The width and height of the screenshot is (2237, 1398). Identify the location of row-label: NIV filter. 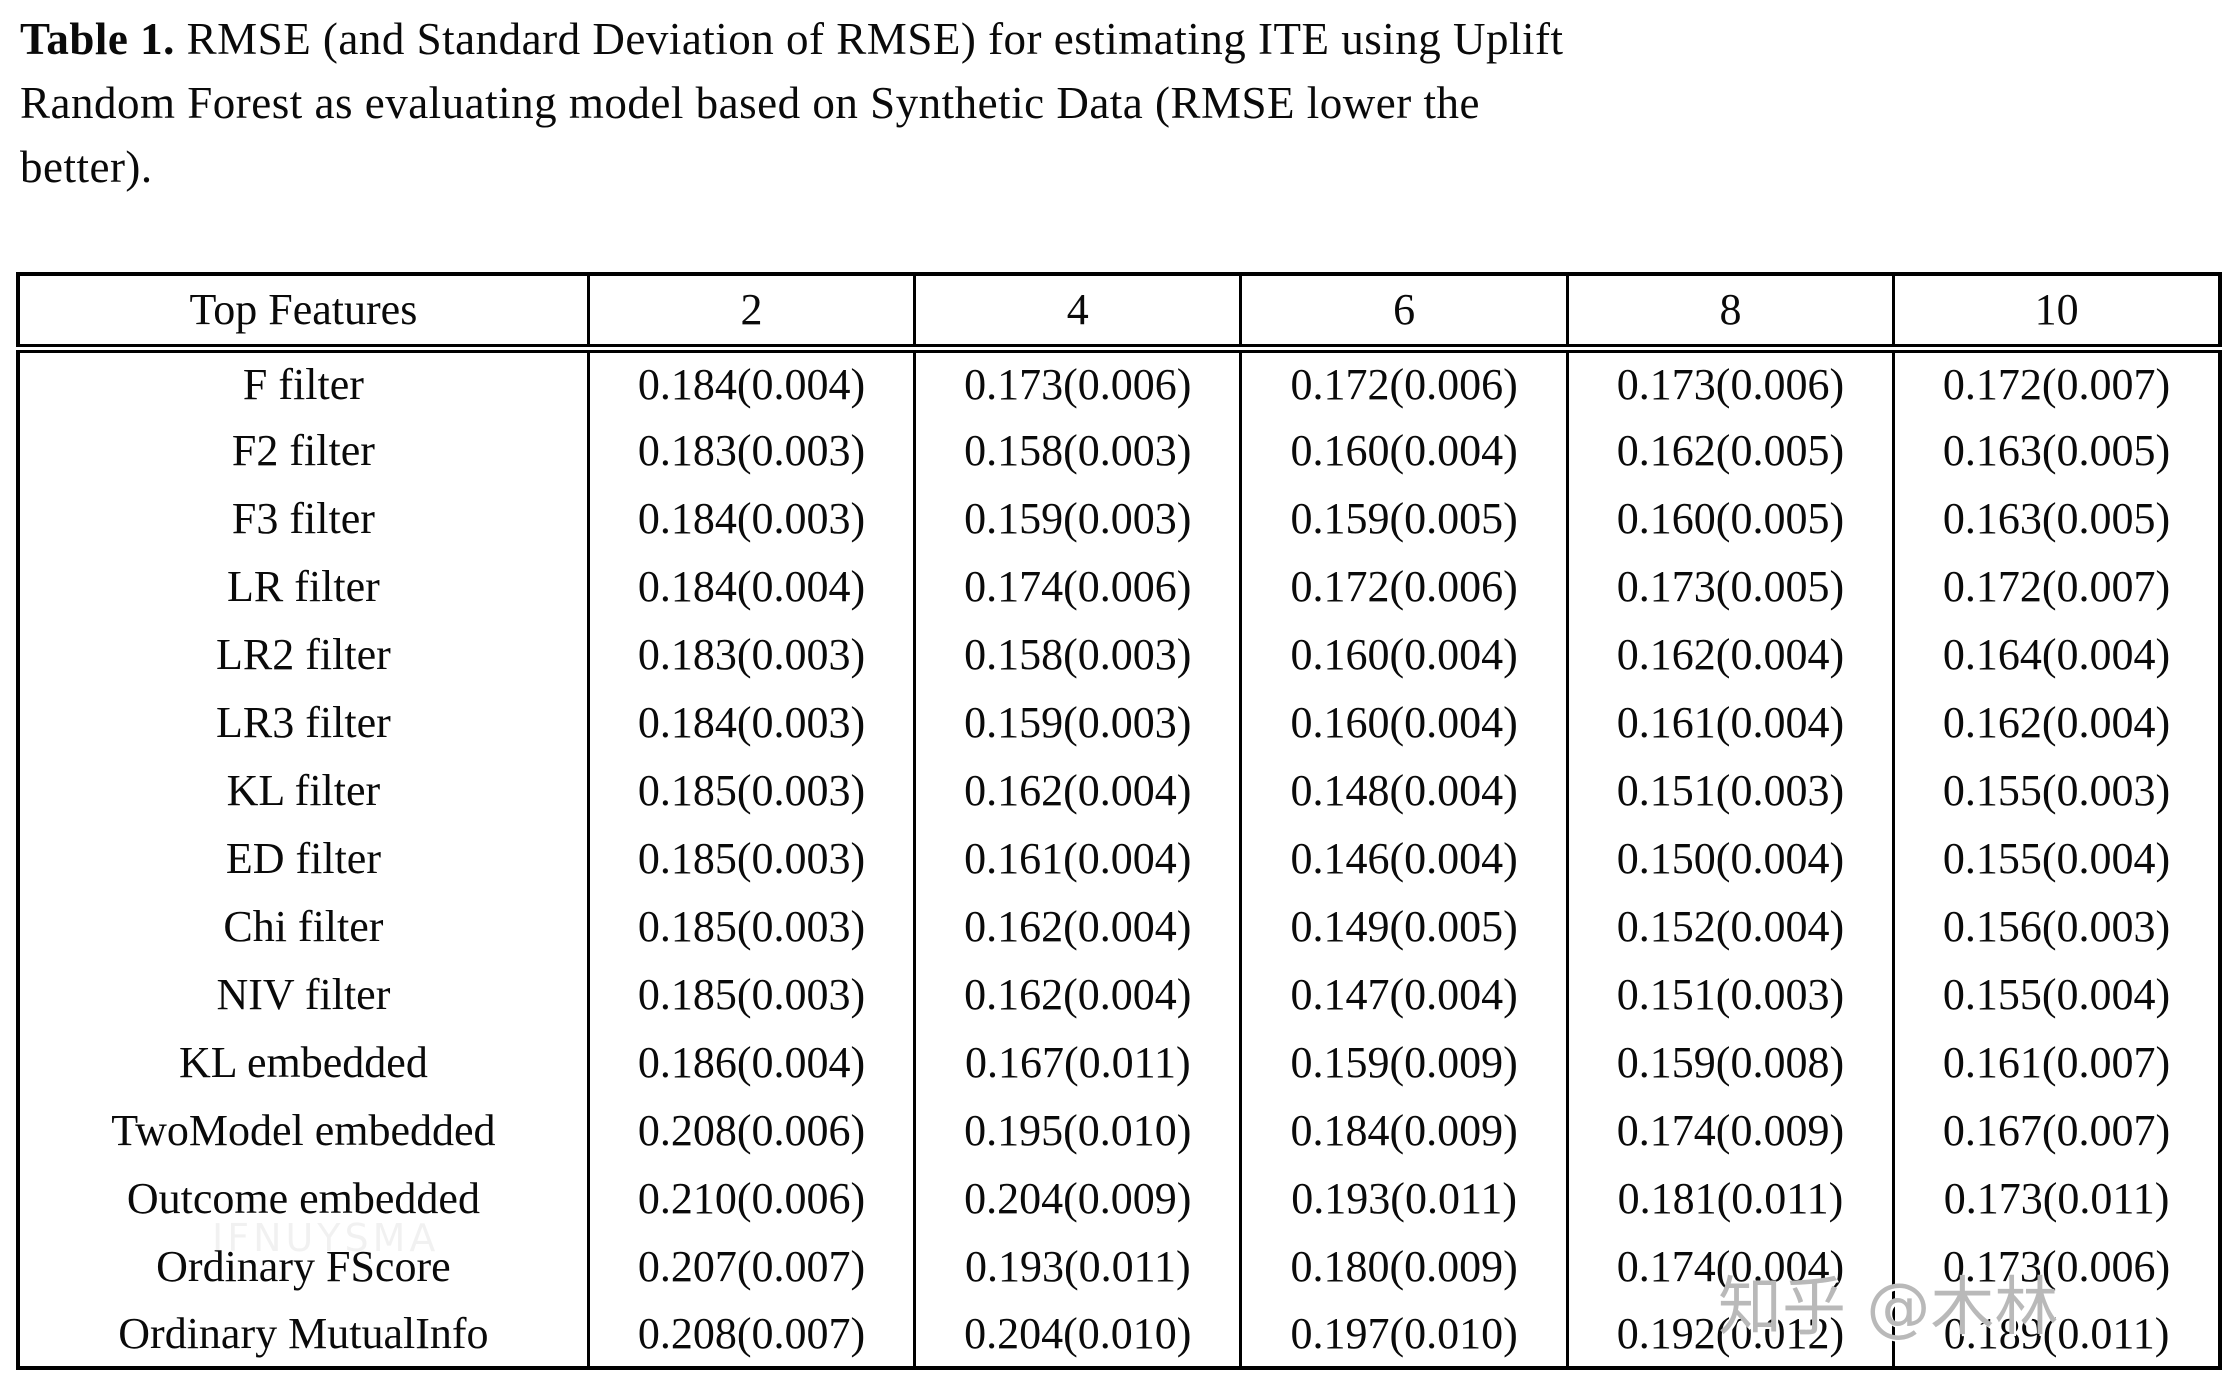
(303, 994).